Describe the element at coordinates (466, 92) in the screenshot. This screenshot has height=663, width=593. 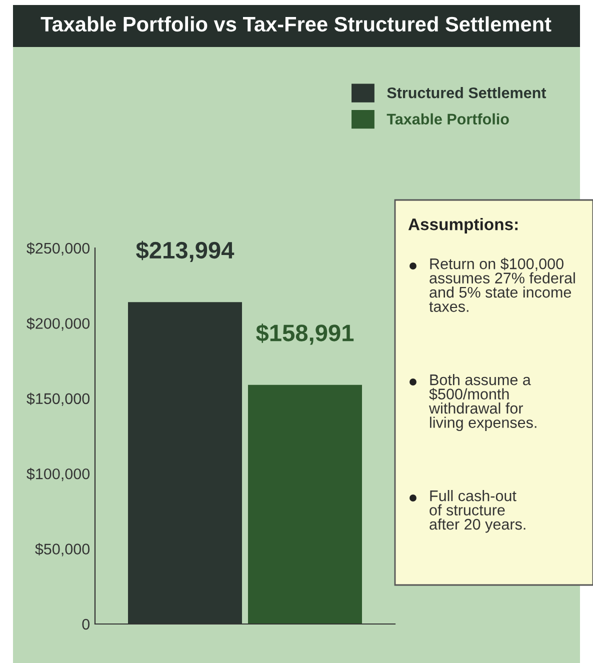
I see `legend-label: Structured Settlement` at that location.